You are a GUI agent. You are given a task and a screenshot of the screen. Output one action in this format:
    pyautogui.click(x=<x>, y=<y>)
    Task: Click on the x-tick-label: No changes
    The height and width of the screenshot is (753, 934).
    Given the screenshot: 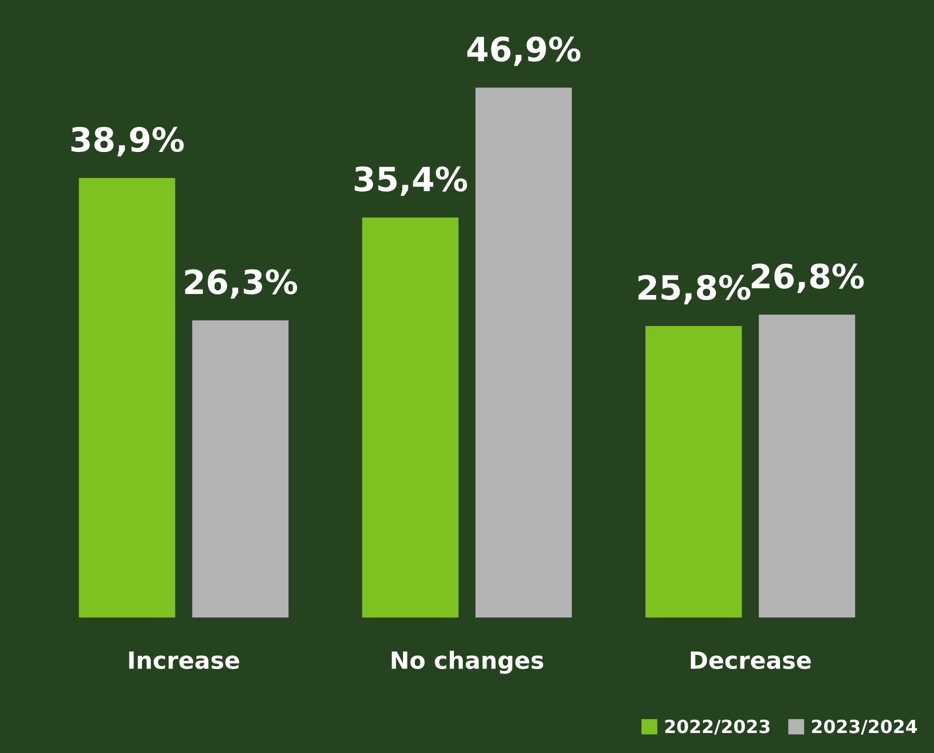 What is the action you would take?
    pyautogui.click(x=468, y=662)
    